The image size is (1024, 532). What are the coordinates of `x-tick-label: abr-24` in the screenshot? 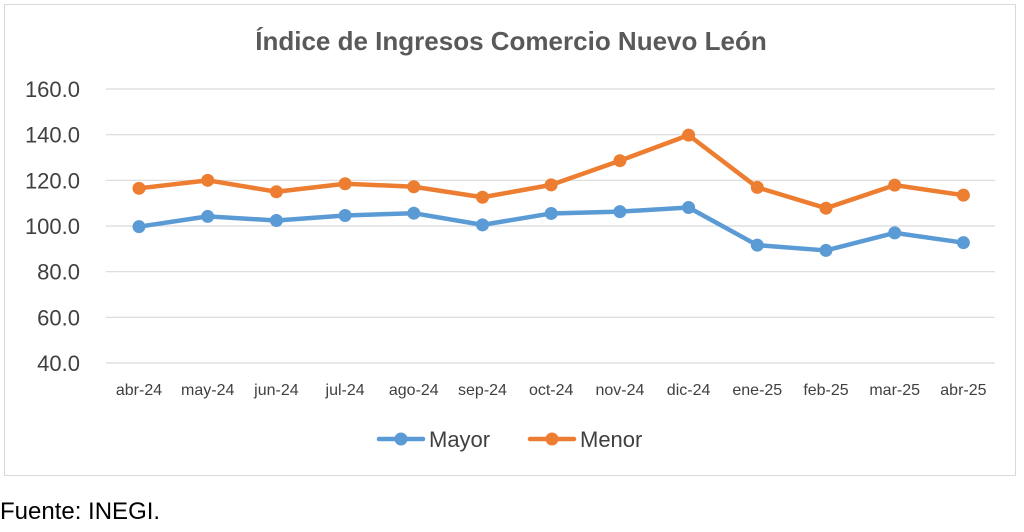 It's located at (139, 390).